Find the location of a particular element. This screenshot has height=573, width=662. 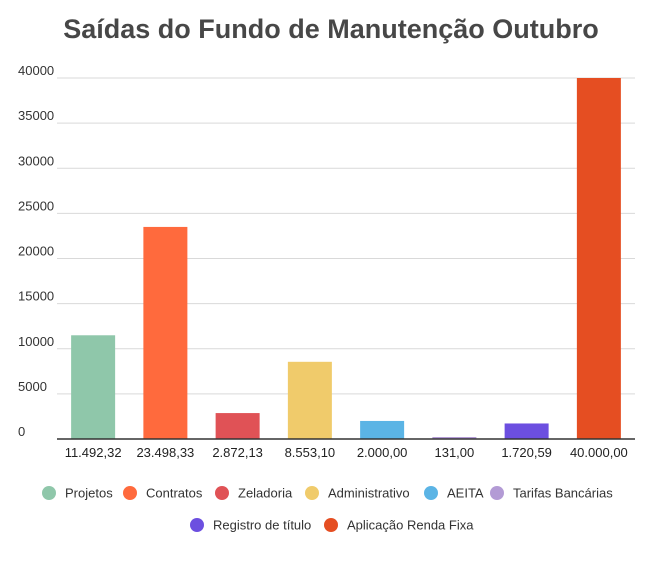

x-category-label: 2.000,00 is located at coordinates (382, 452).